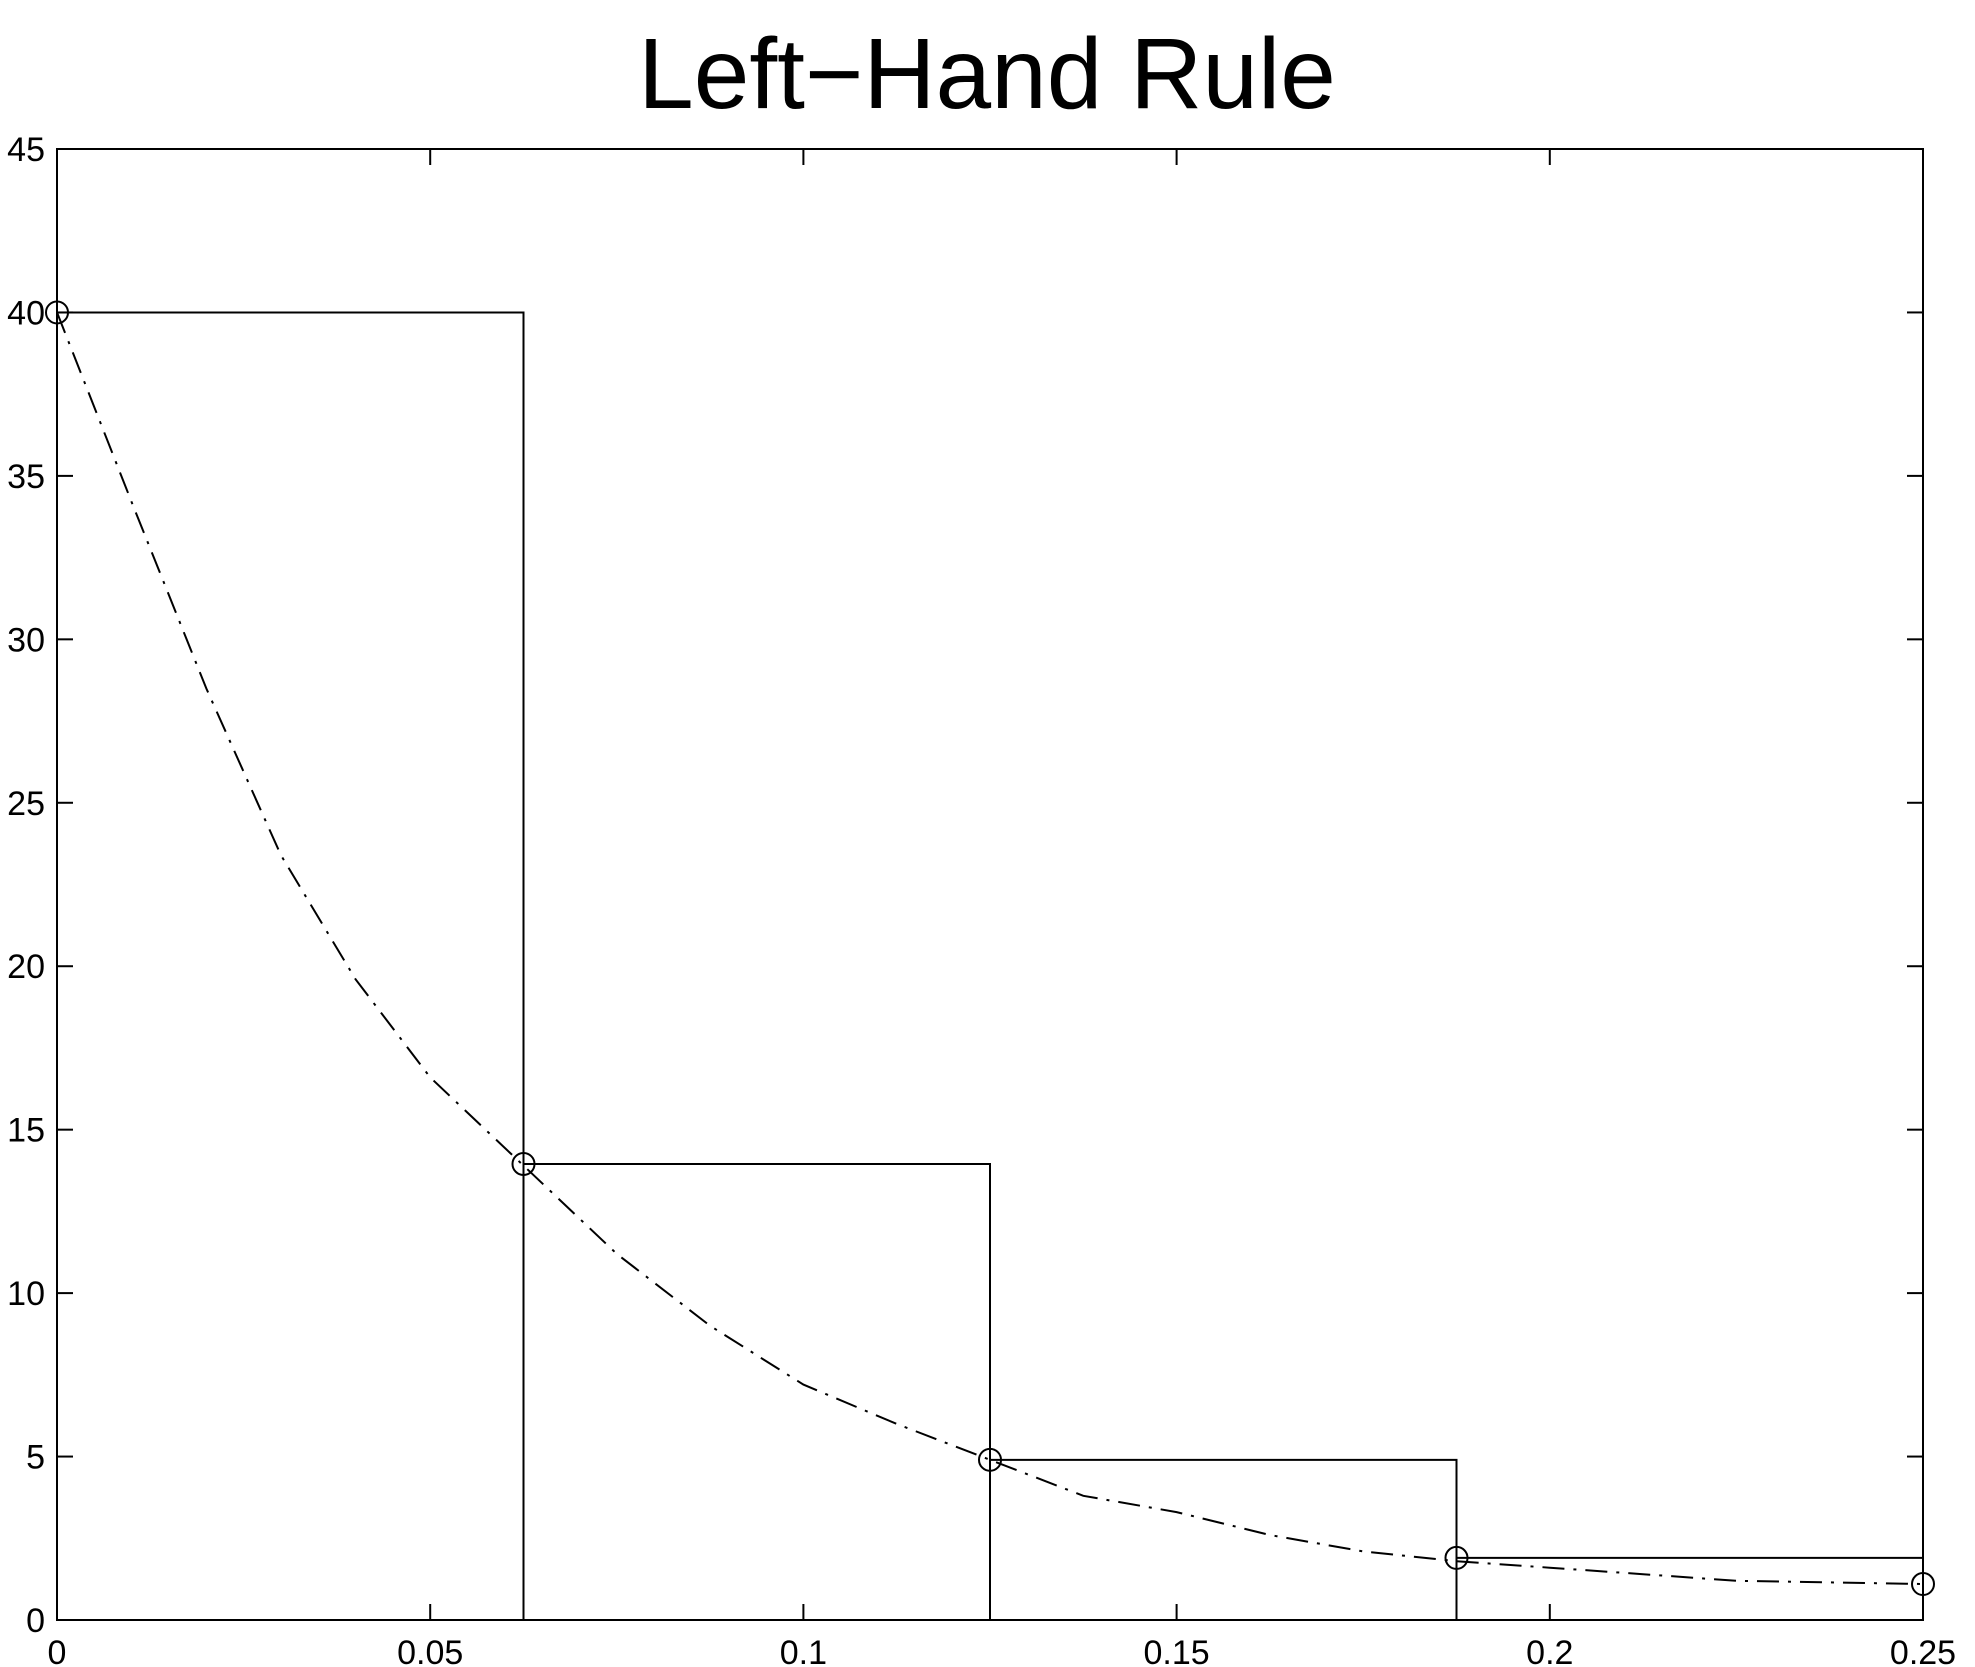 The height and width of the screenshot is (1667, 1975). I want to click on x-tick-label: 0, so click(57, 1650).